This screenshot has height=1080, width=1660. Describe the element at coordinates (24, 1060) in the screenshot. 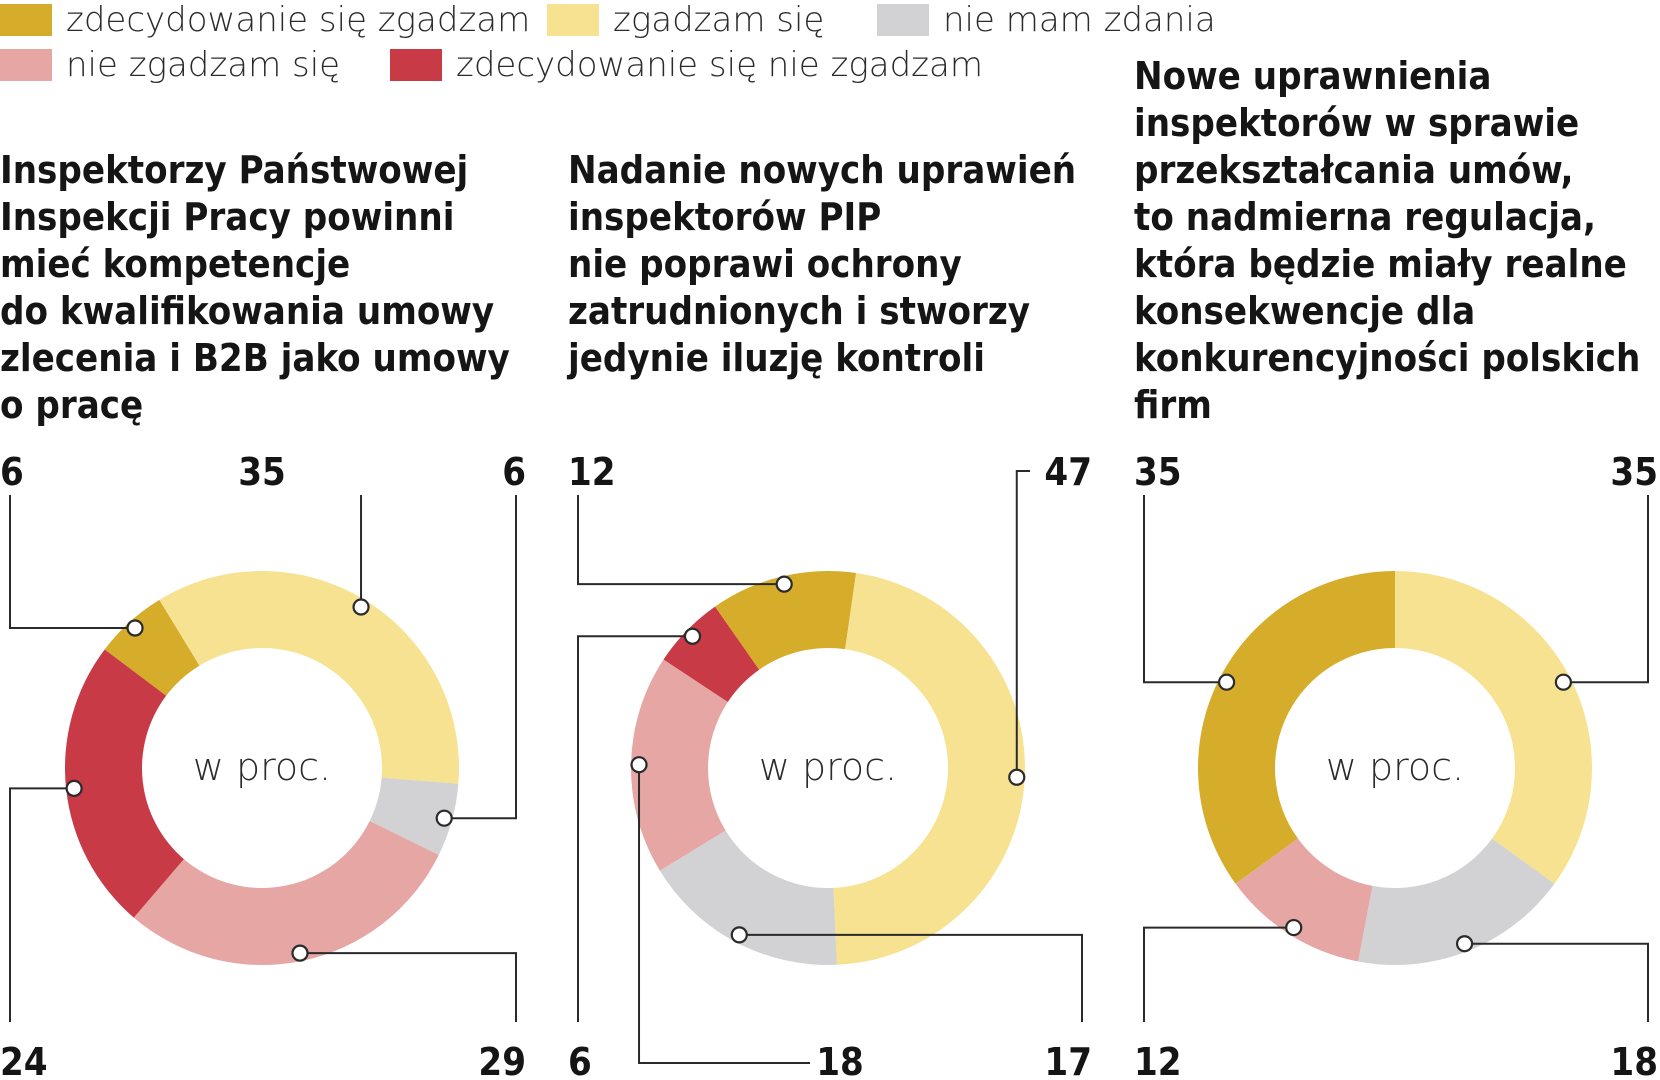

I see `value-label: 24` at that location.